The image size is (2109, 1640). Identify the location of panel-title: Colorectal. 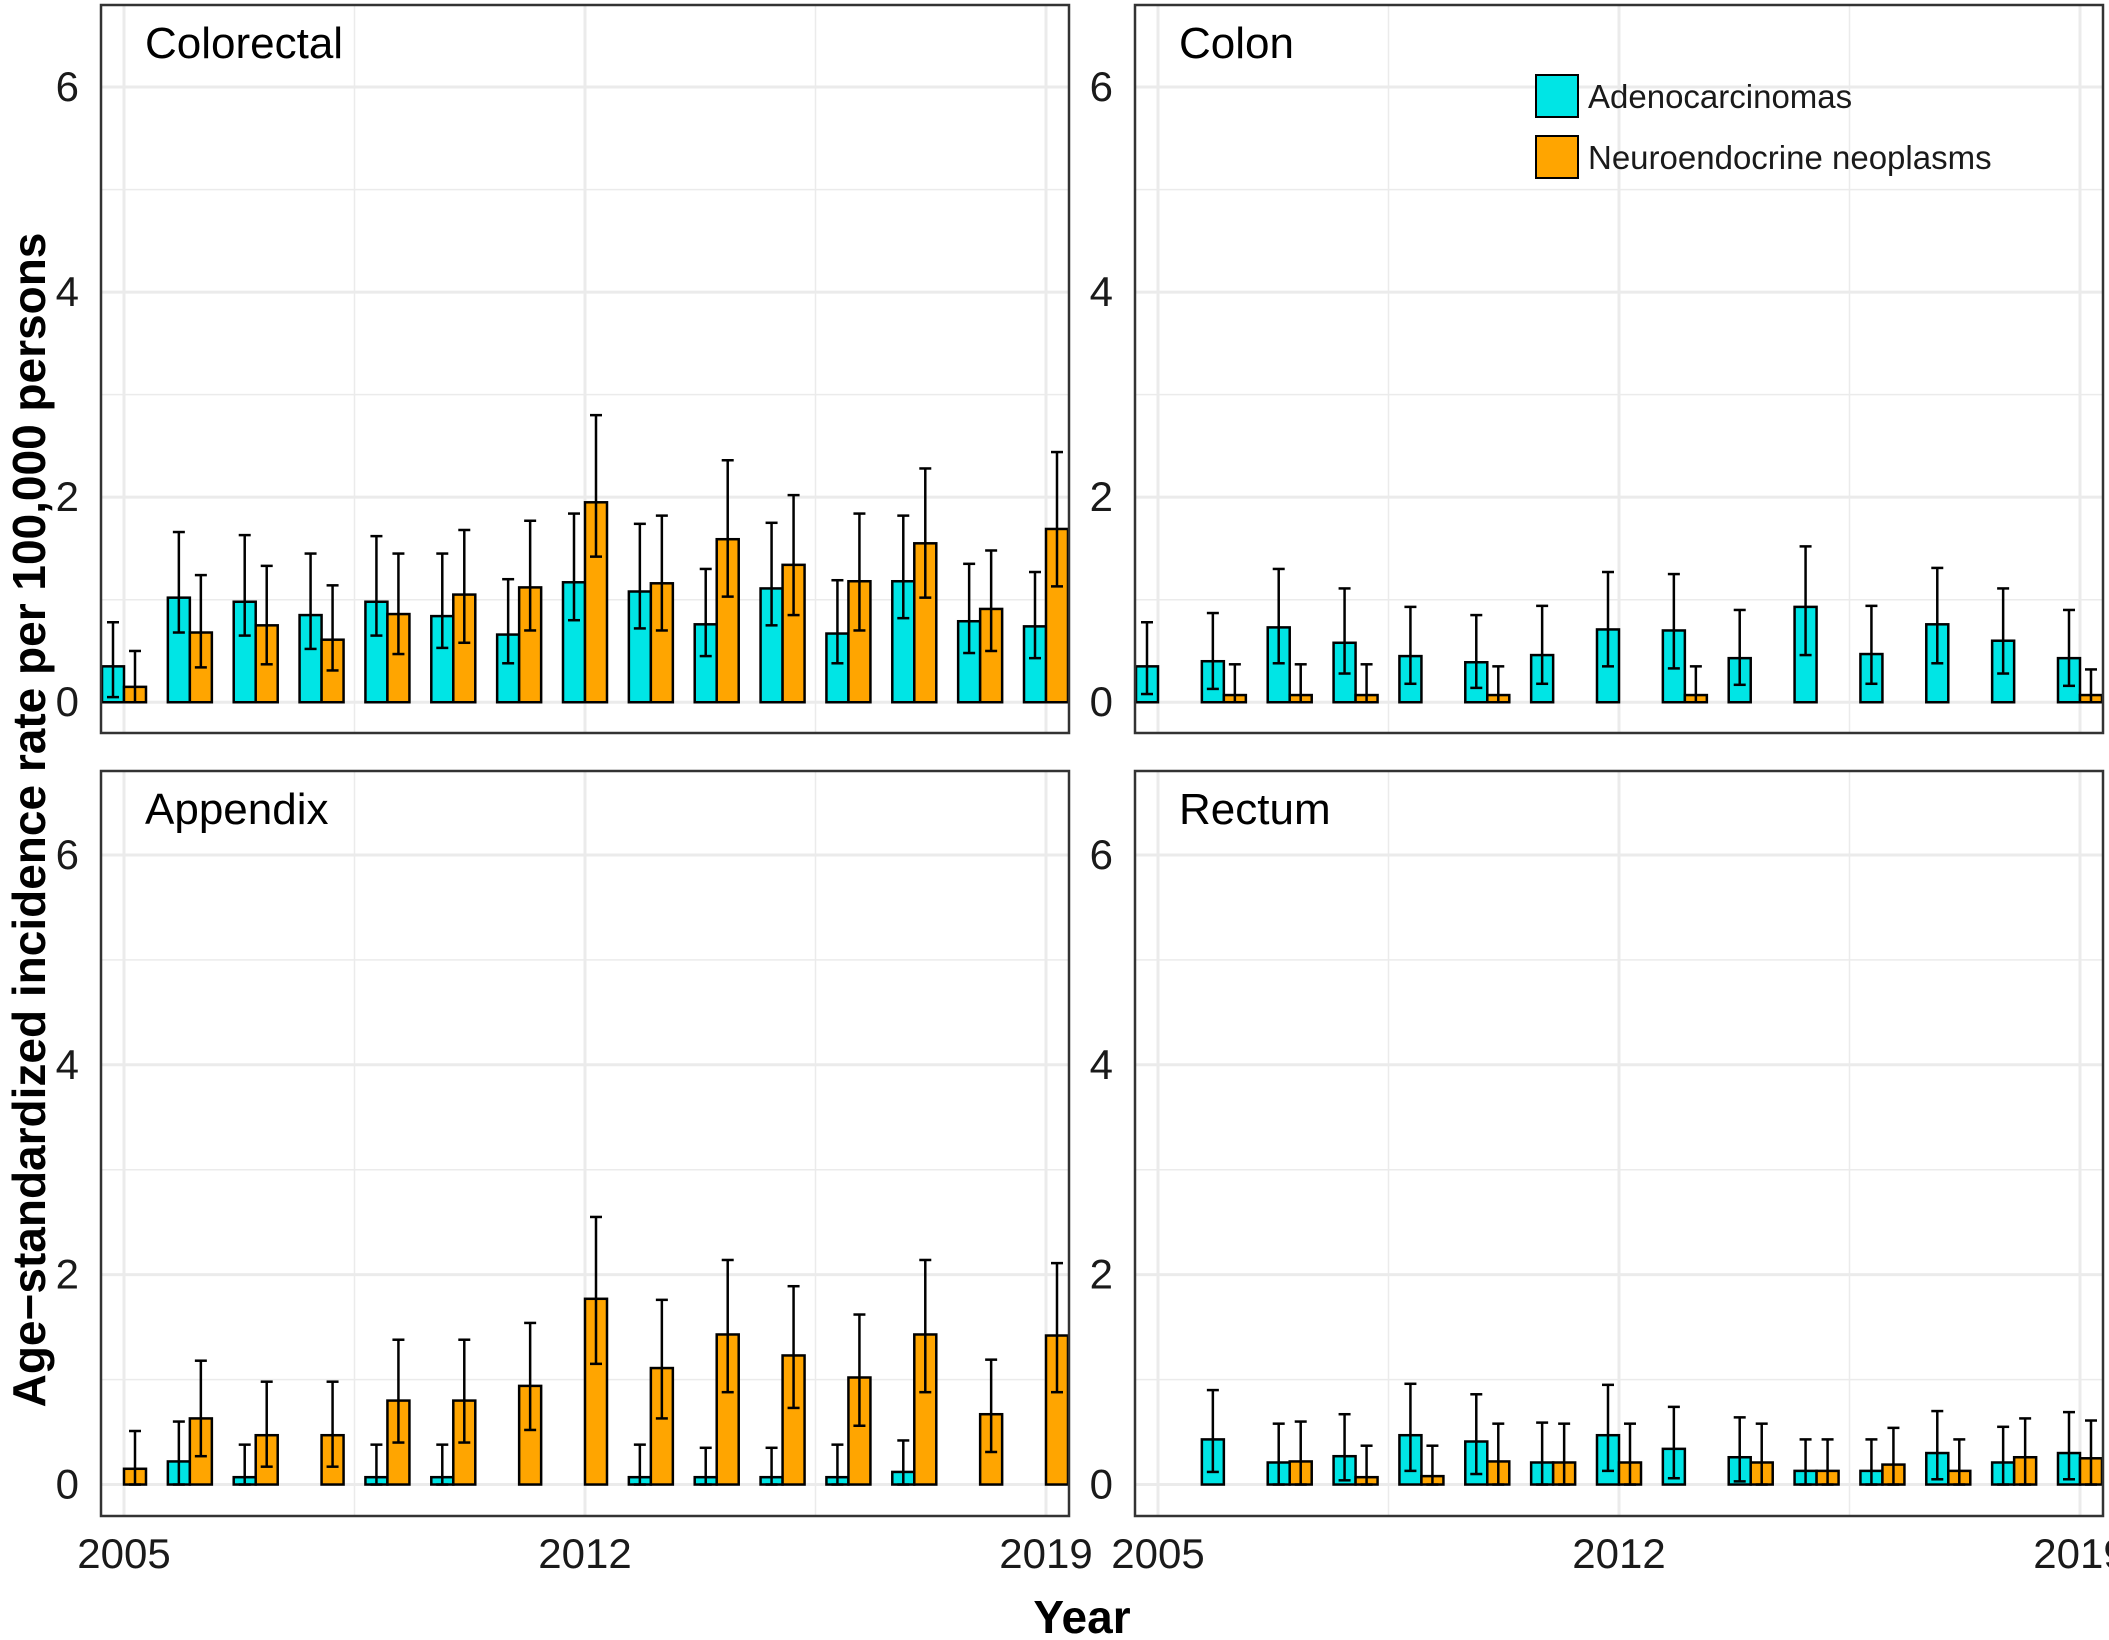
(244, 43).